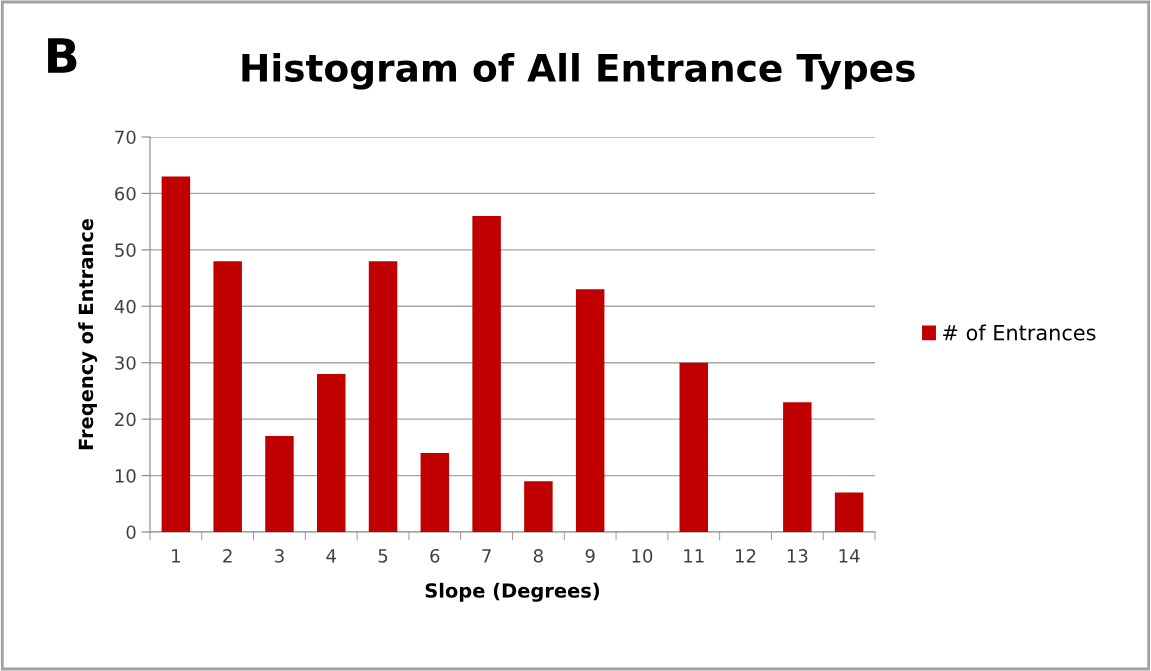 Image resolution: width=1151 pixels, height=671 pixels. What do you see at coordinates (125, 250) in the screenshot?
I see `y-tick-label: 50` at bounding box center [125, 250].